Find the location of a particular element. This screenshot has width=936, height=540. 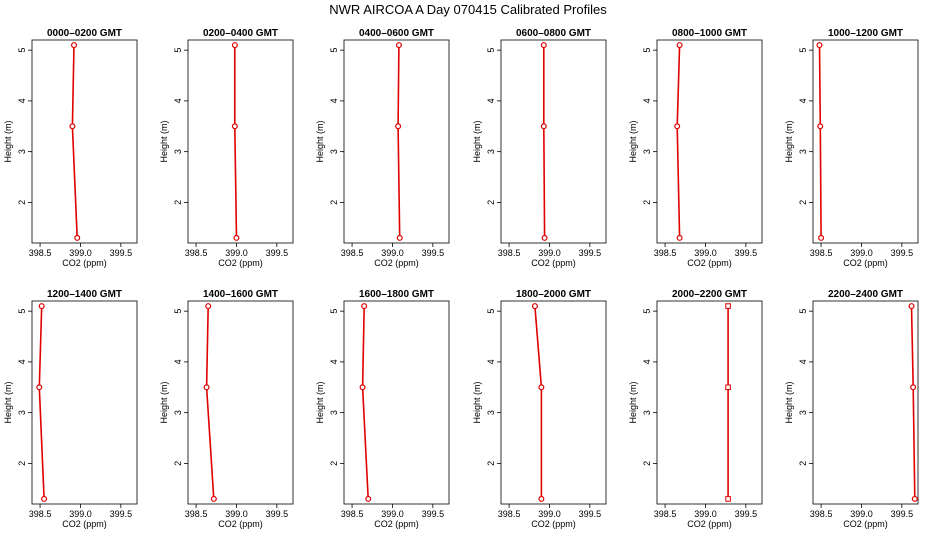

panel-title: 1000–1200 GMT is located at coordinates (865, 33).